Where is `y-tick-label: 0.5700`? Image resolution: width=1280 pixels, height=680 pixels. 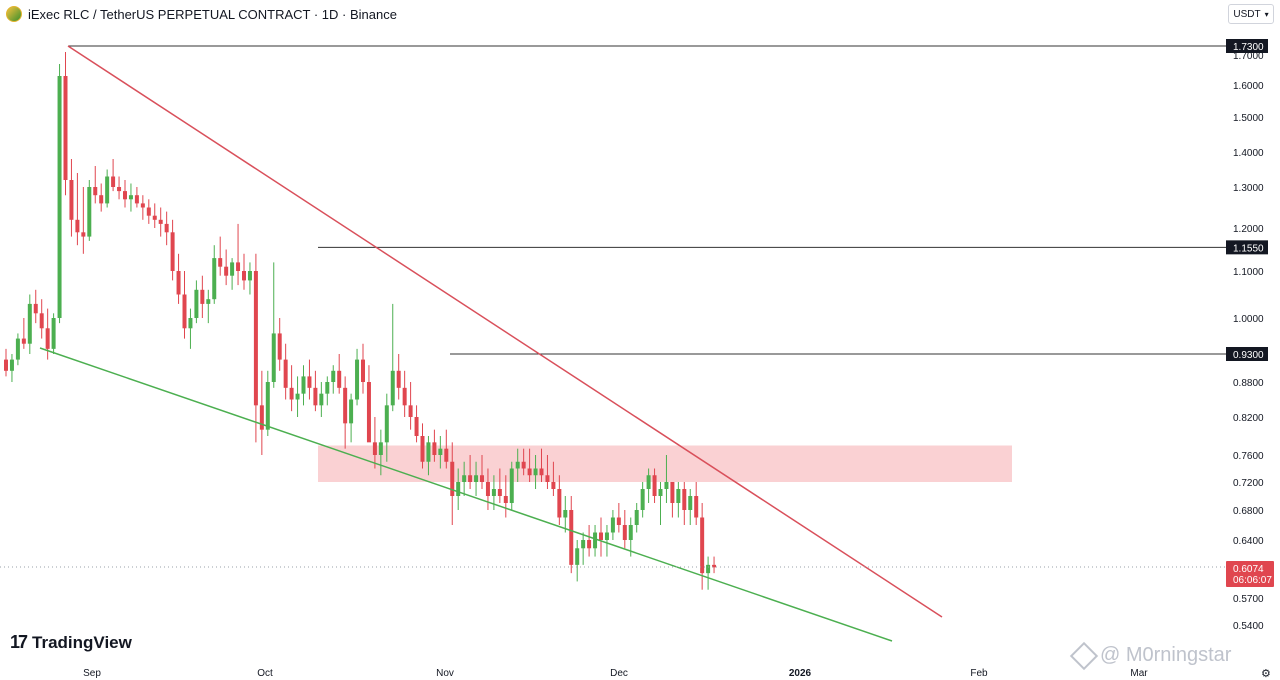
y-tick-label: 0.5700 is located at coordinates (1248, 599).